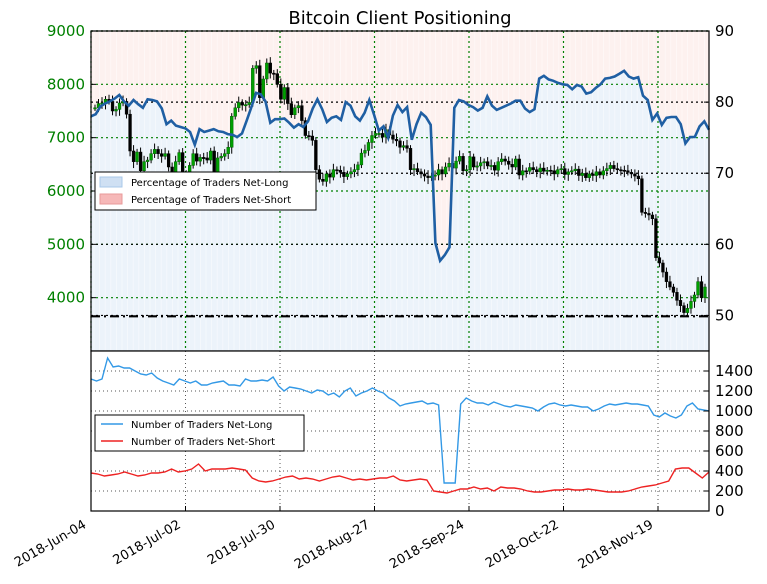  What do you see at coordinates (724, 315) in the screenshot?
I see `percentage-tick-label: 50` at bounding box center [724, 315].